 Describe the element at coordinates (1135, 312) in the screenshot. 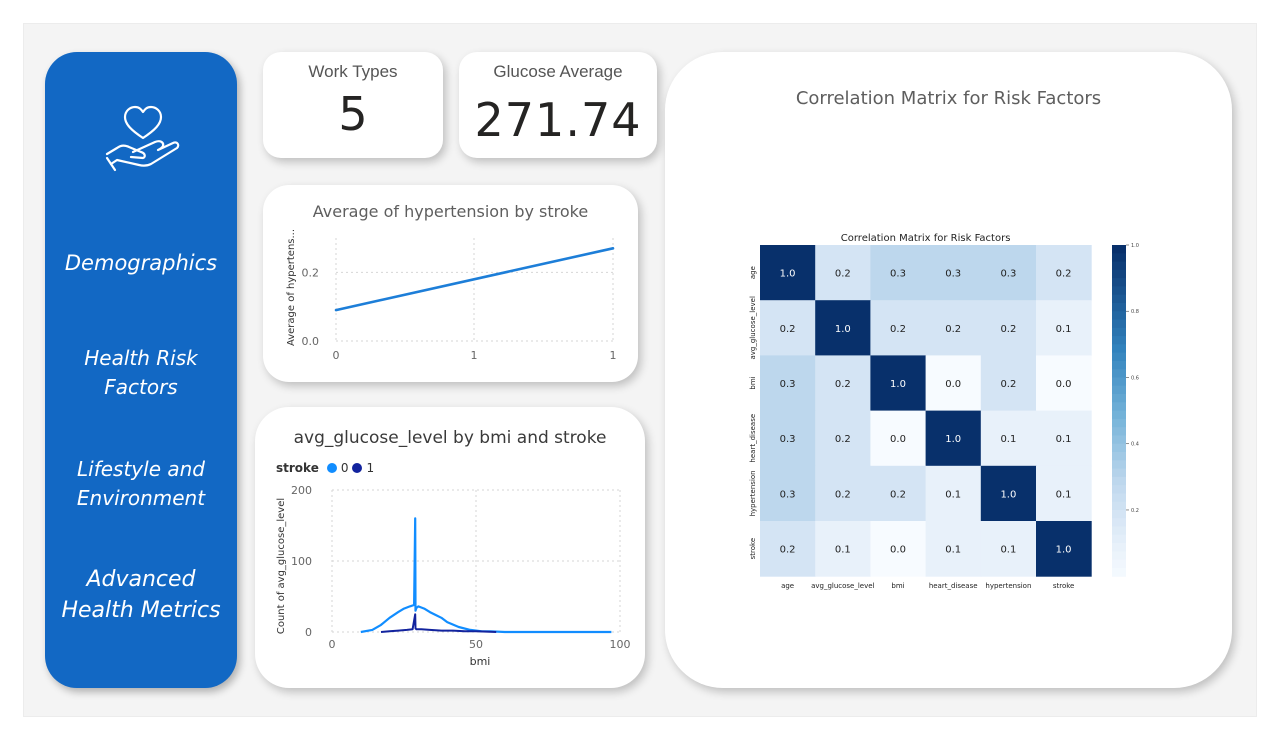

I see `colorbar-tick-label: 0.8` at that location.